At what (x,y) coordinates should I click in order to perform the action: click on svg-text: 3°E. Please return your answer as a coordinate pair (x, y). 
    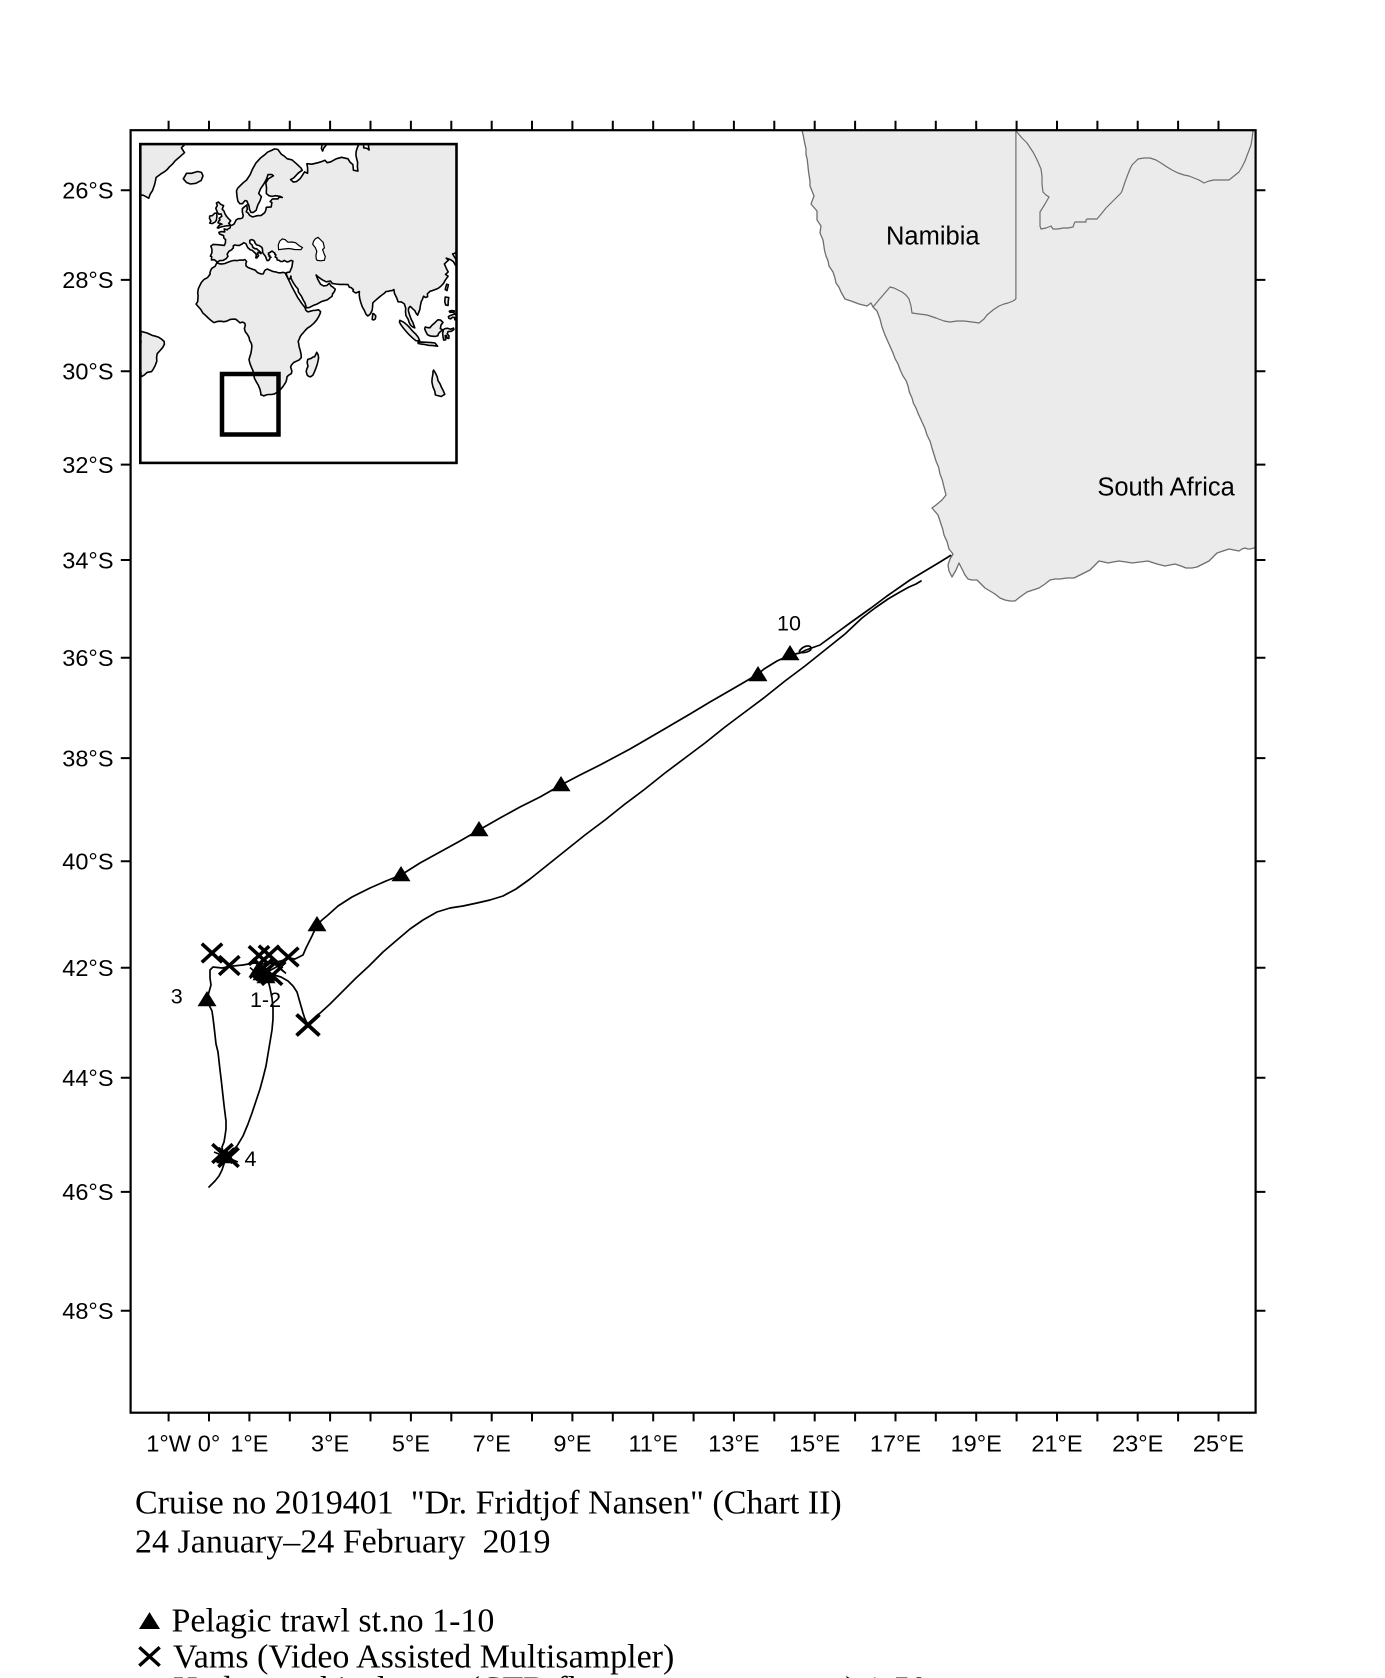
    Looking at the image, I should click on (330, 1444).